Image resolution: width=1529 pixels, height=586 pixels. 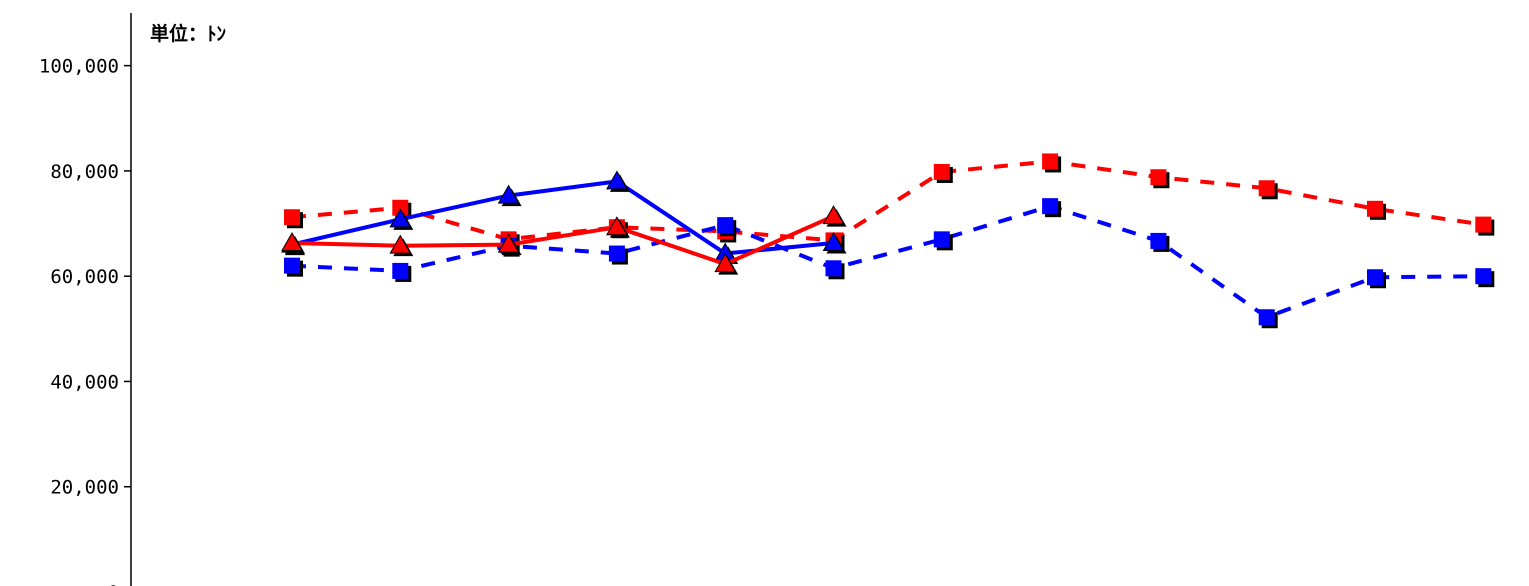 I want to click on y-tick-label: 0, so click(x=113, y=584).